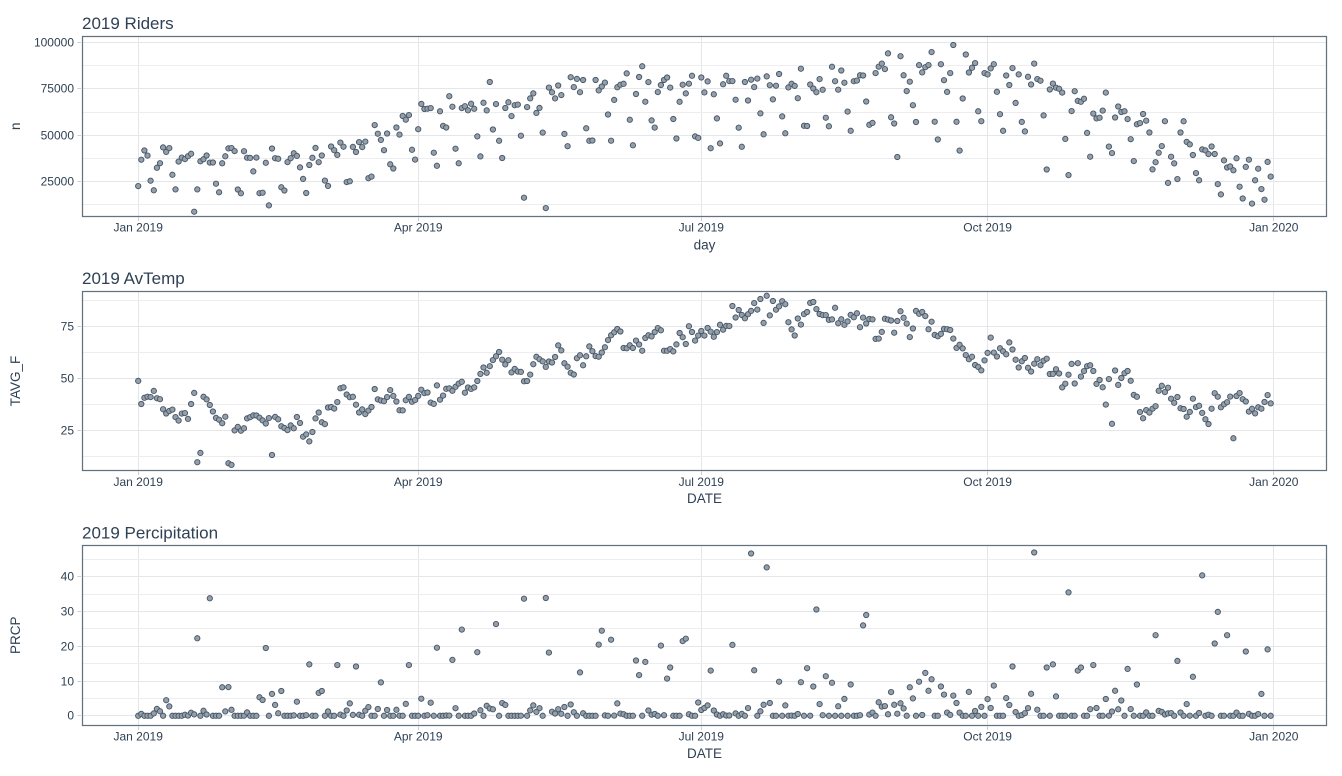 The height and width of the screenshot is (776, 1342). What do you see at coordinates (68, 647) in the screenshot?
I see `svg-text: 20` at bounding box center [68, 647].